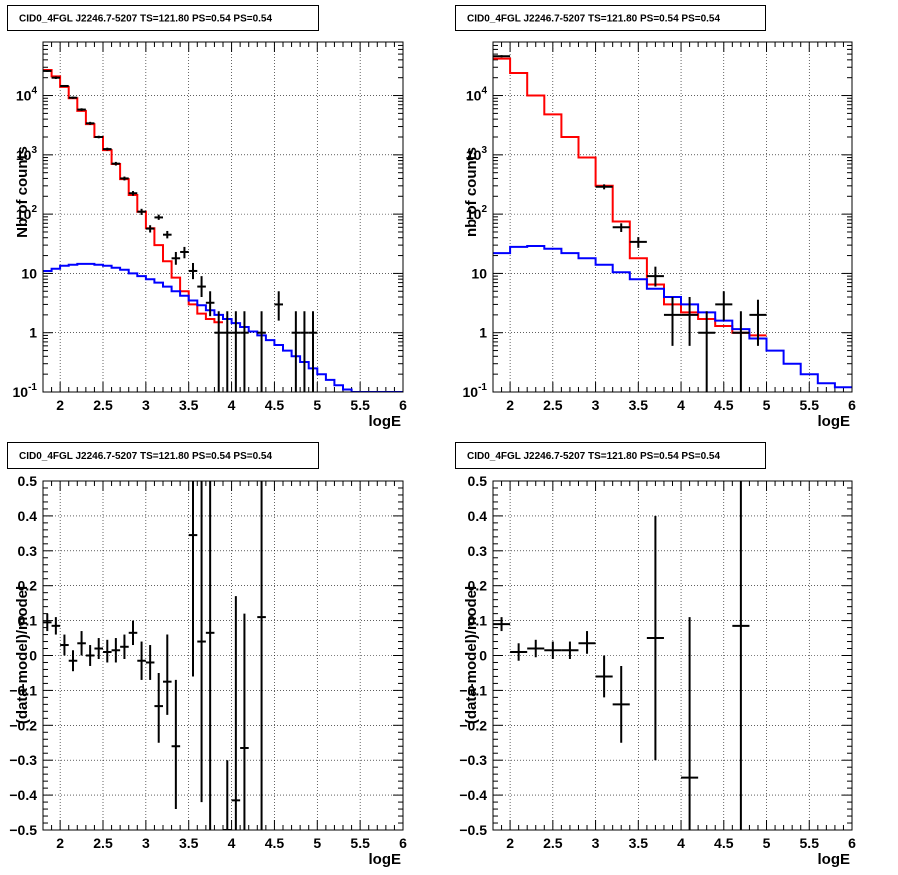  Describe the element at coordinates (28, 586) in the screenshot. I see `y-tick-label: 0.2` at that location.